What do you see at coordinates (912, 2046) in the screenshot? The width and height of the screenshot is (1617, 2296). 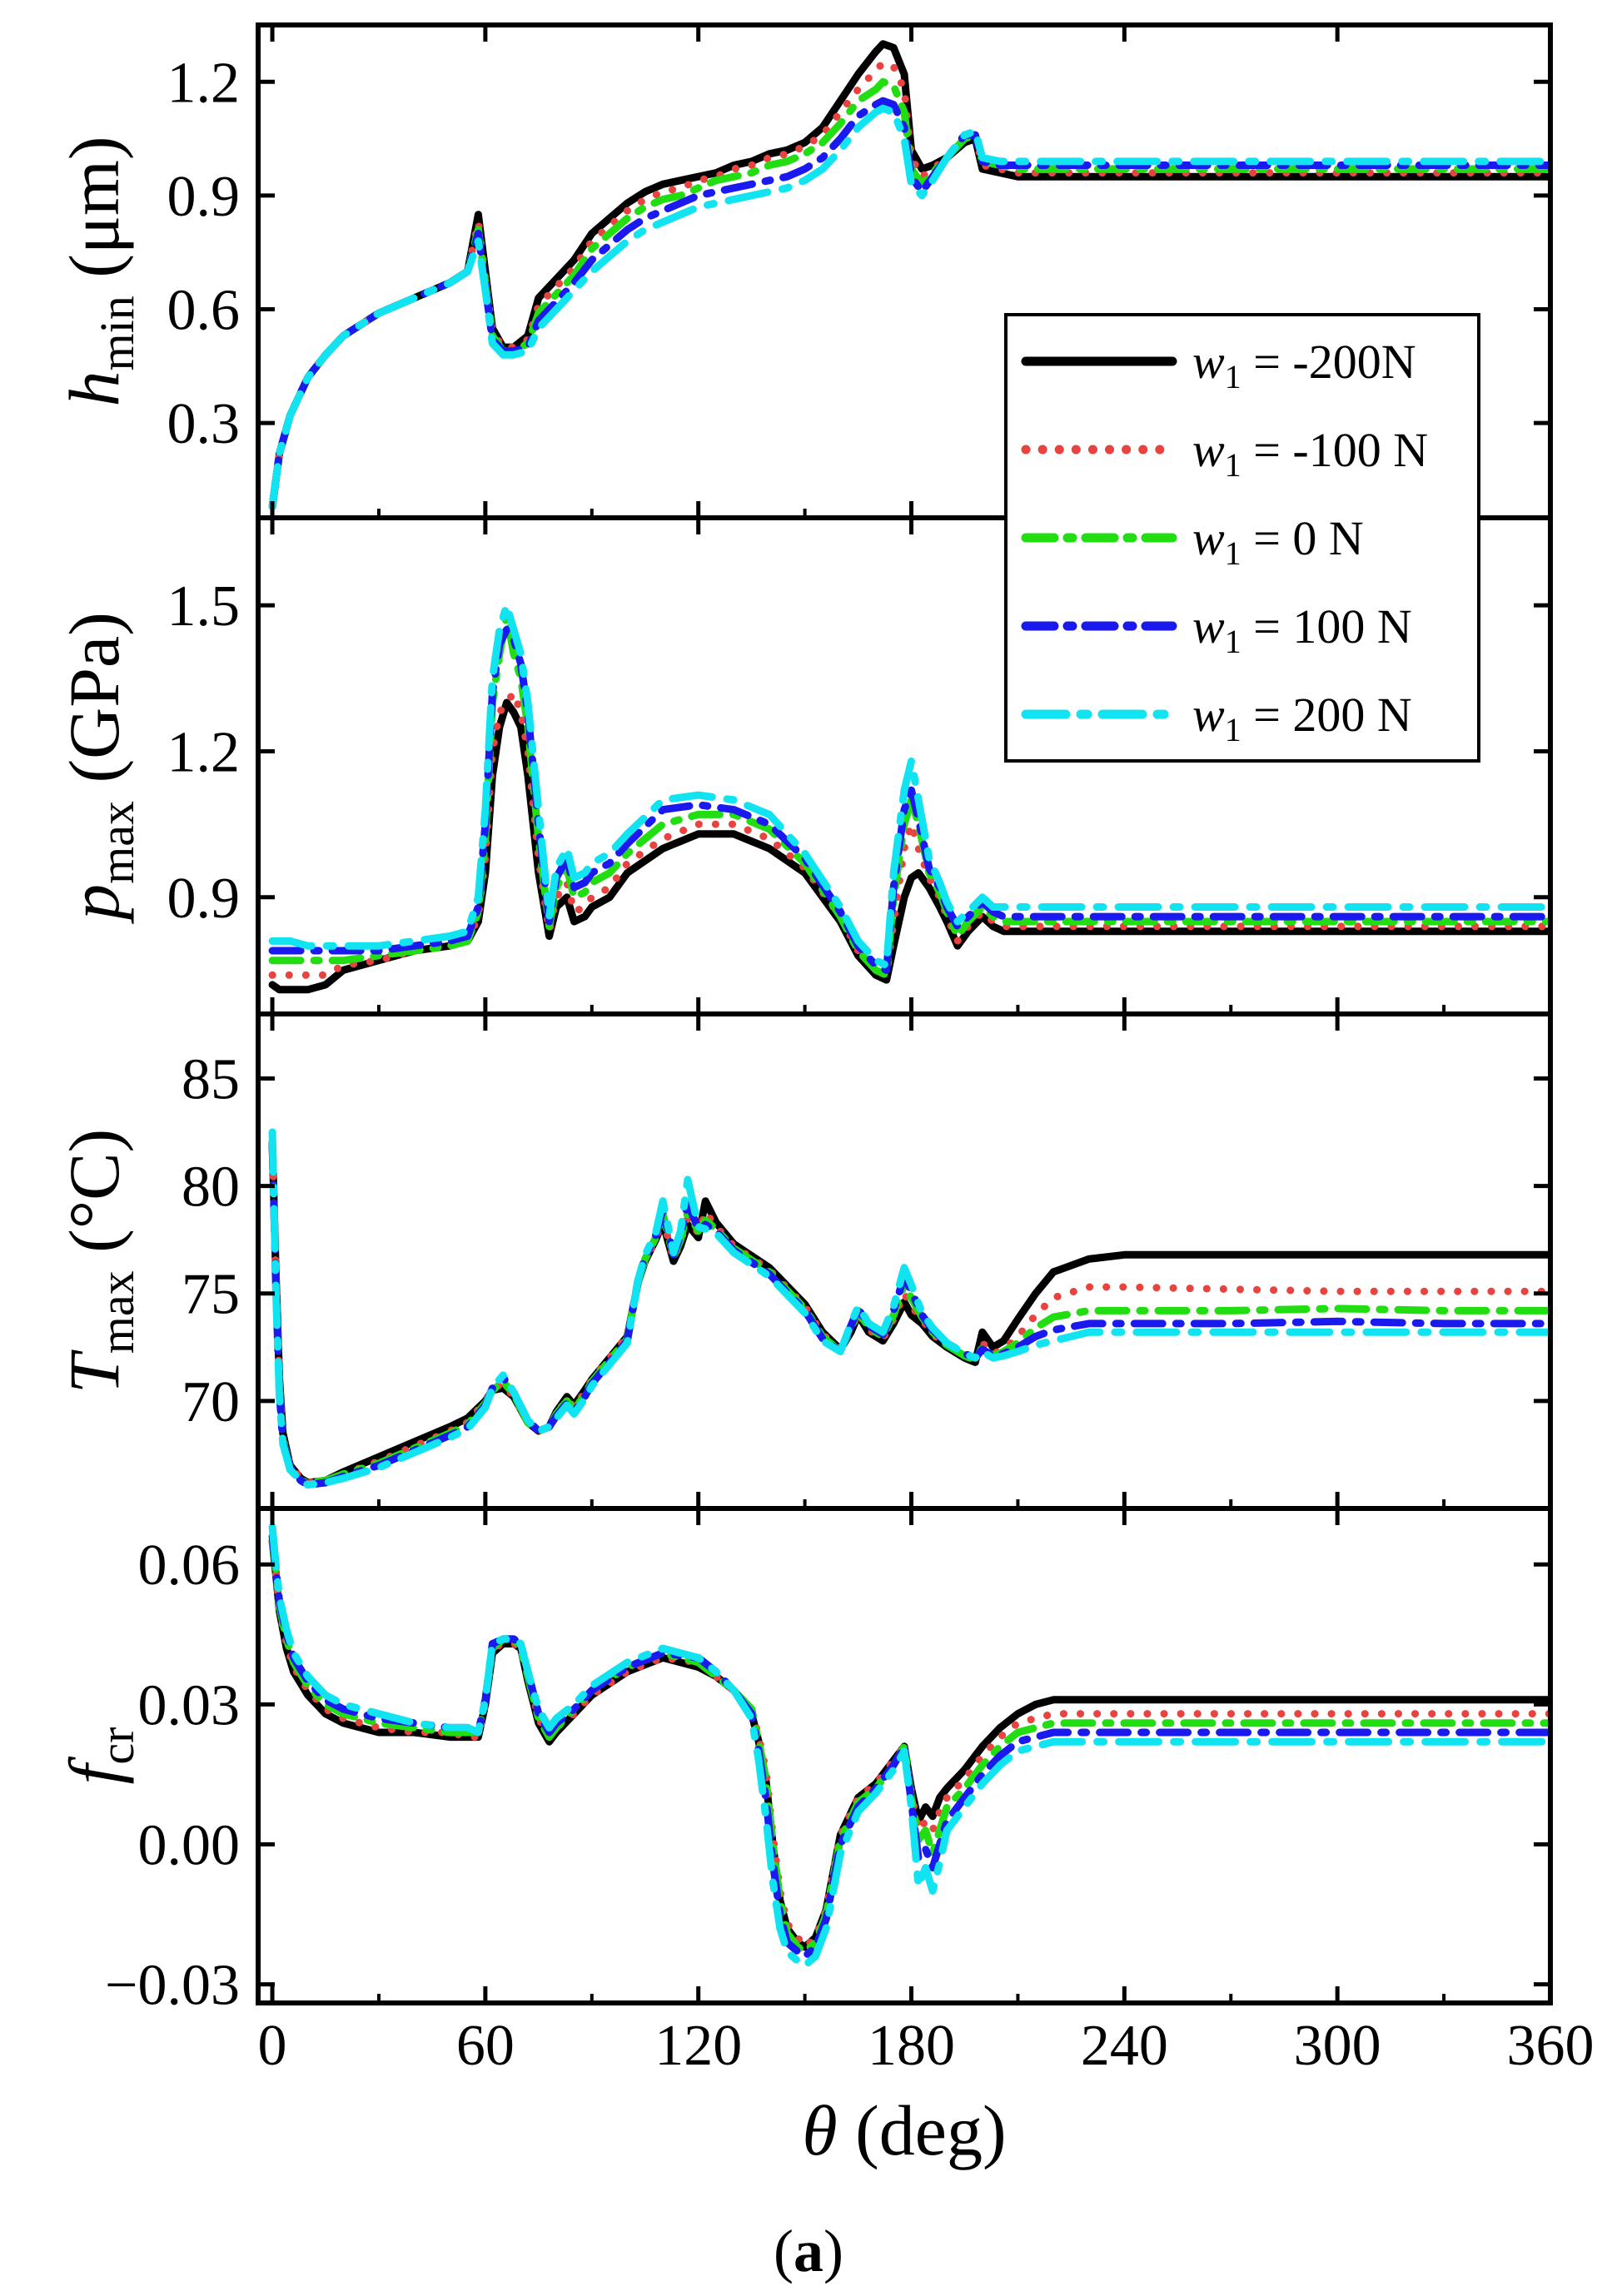 I see `x-tick-label: 180` at bounding box center [912, 2046].